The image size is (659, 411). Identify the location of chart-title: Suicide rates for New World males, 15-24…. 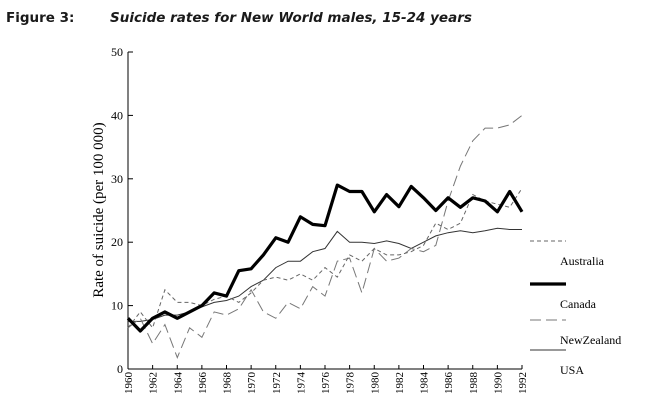
(291, 18).